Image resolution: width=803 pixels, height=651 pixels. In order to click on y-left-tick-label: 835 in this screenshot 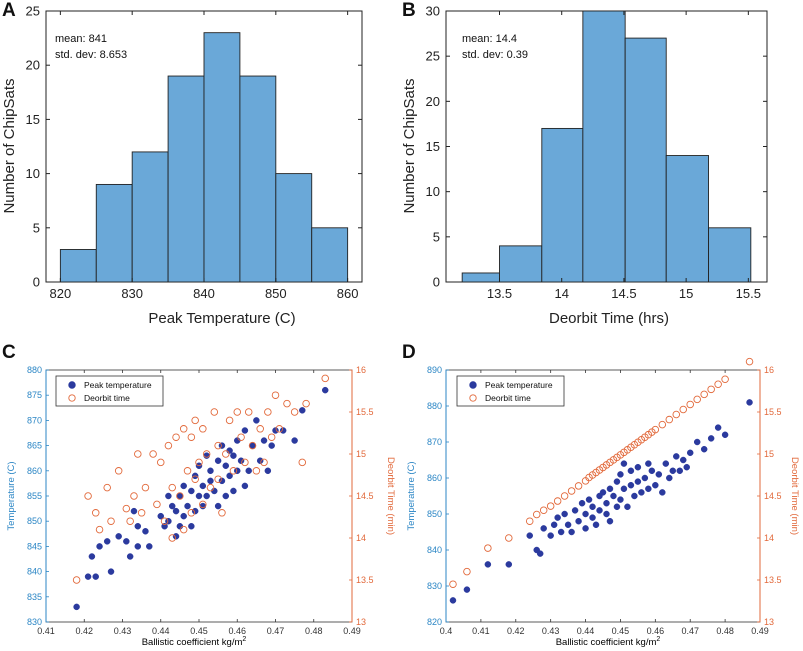, I will do `click(34, 597)`.